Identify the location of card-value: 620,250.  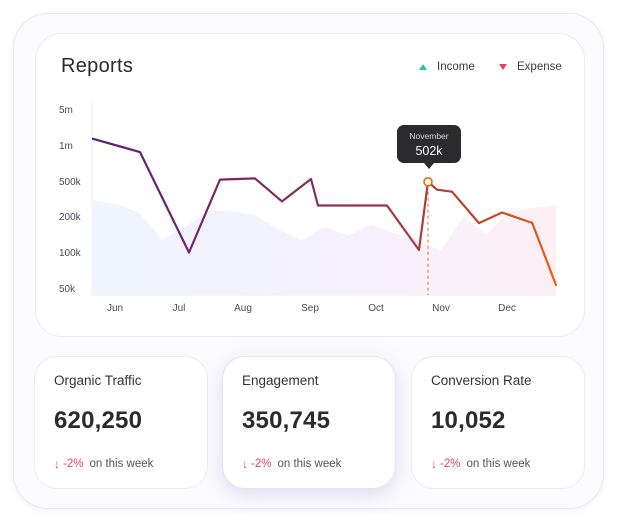
(98, 420).